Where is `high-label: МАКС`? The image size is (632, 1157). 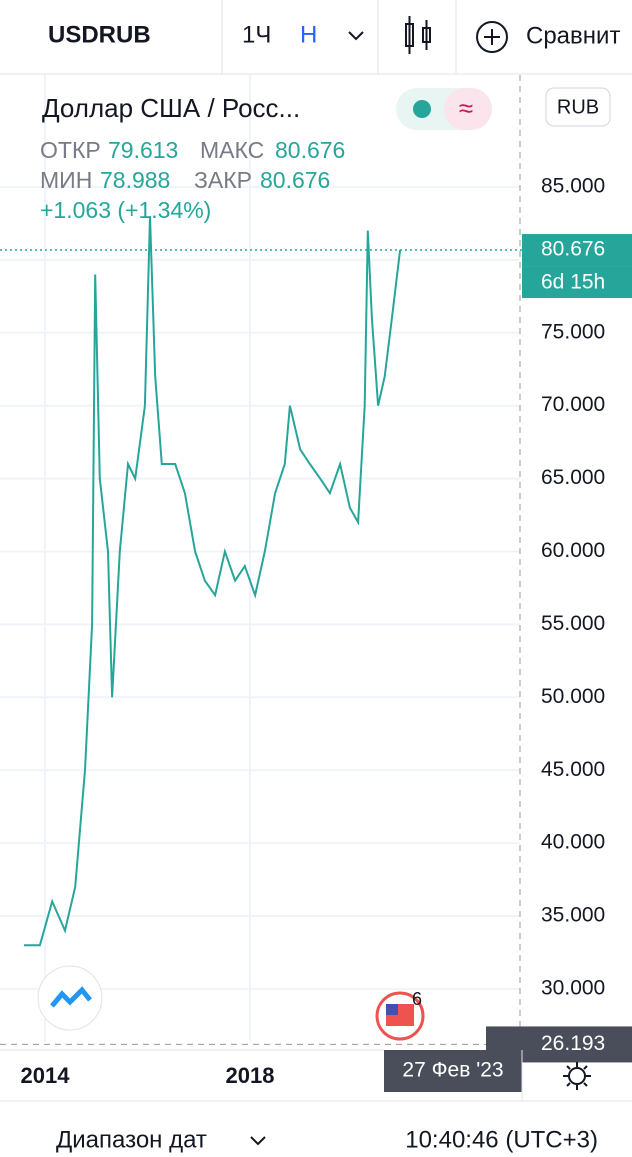
high-label: МАКС is located at coordinates (232, 150).